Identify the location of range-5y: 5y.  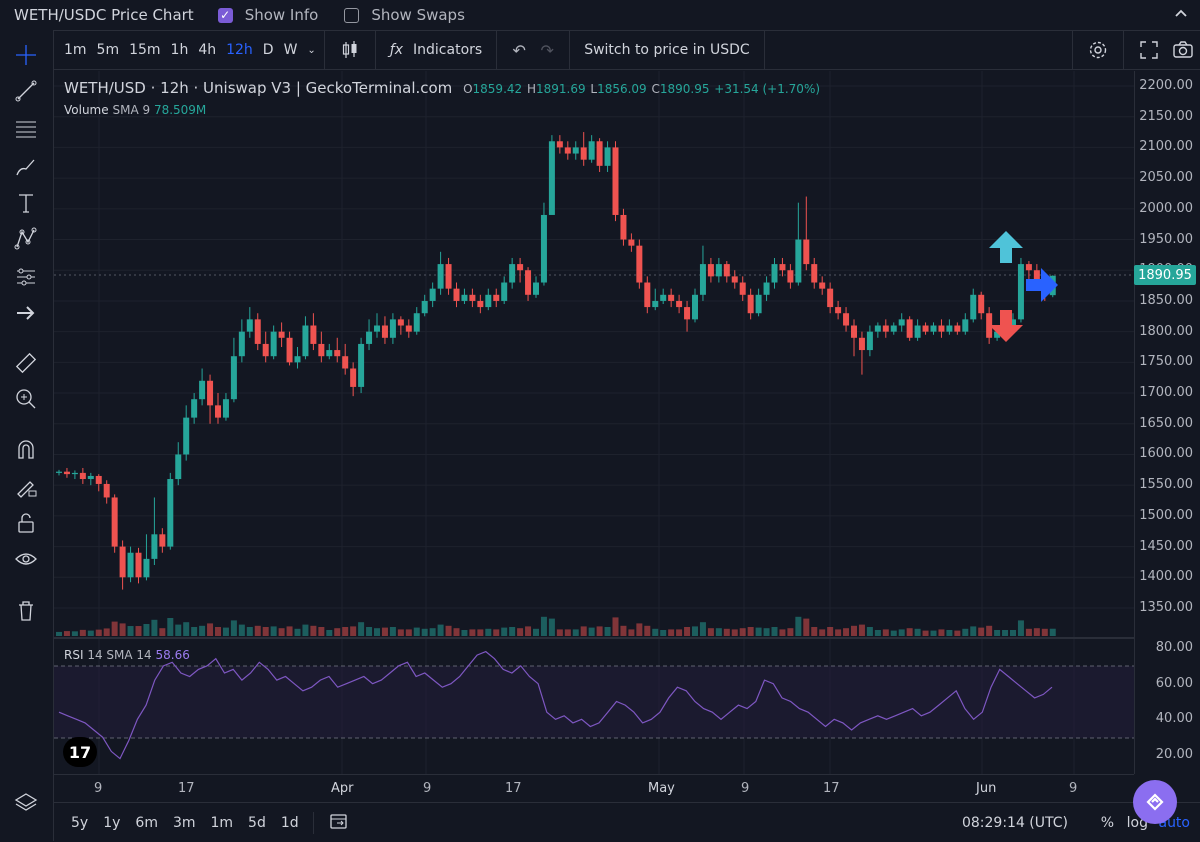
(80, 822).